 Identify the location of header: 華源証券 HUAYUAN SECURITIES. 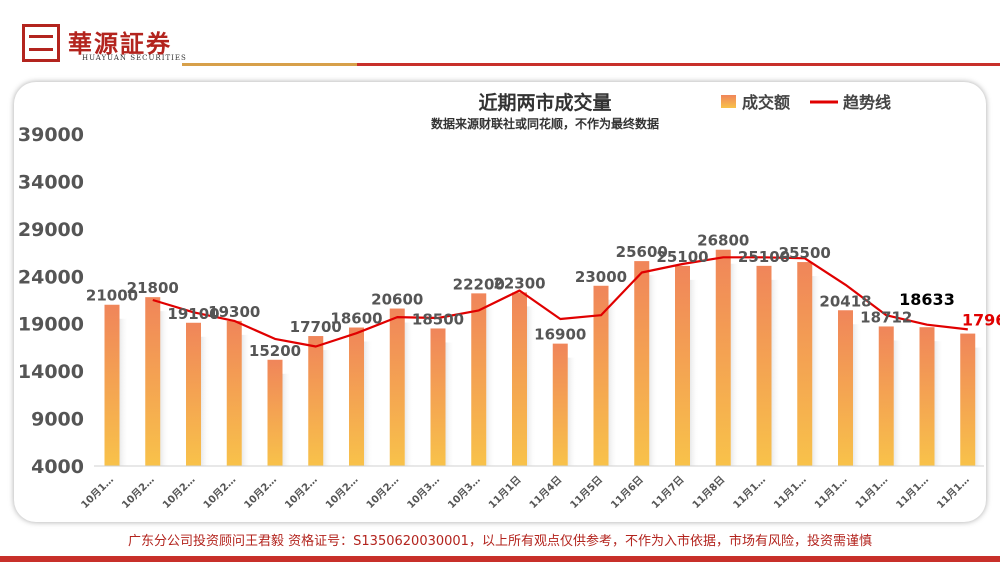
(500, 35).